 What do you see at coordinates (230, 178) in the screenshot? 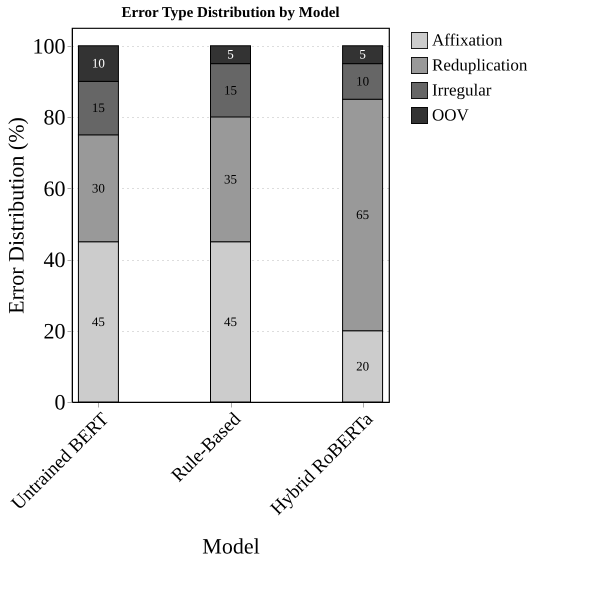
I see `data-label: 35` at bounding box center [230, 178].